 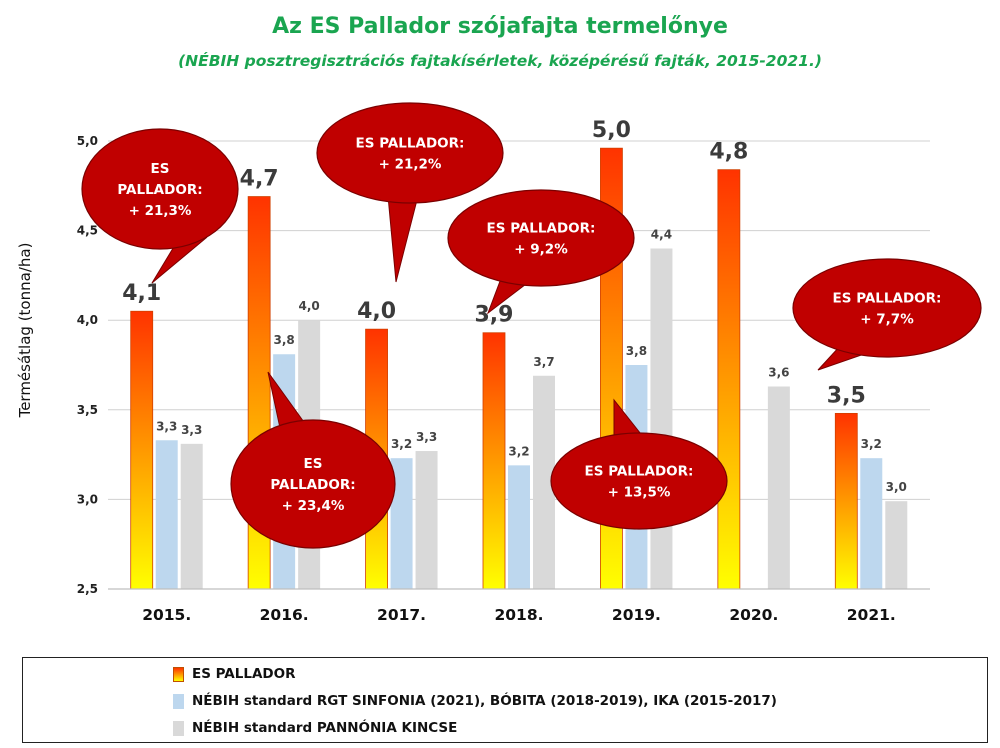 I want to click on y-tick-label: 4,0, so click(x=87, y=320).